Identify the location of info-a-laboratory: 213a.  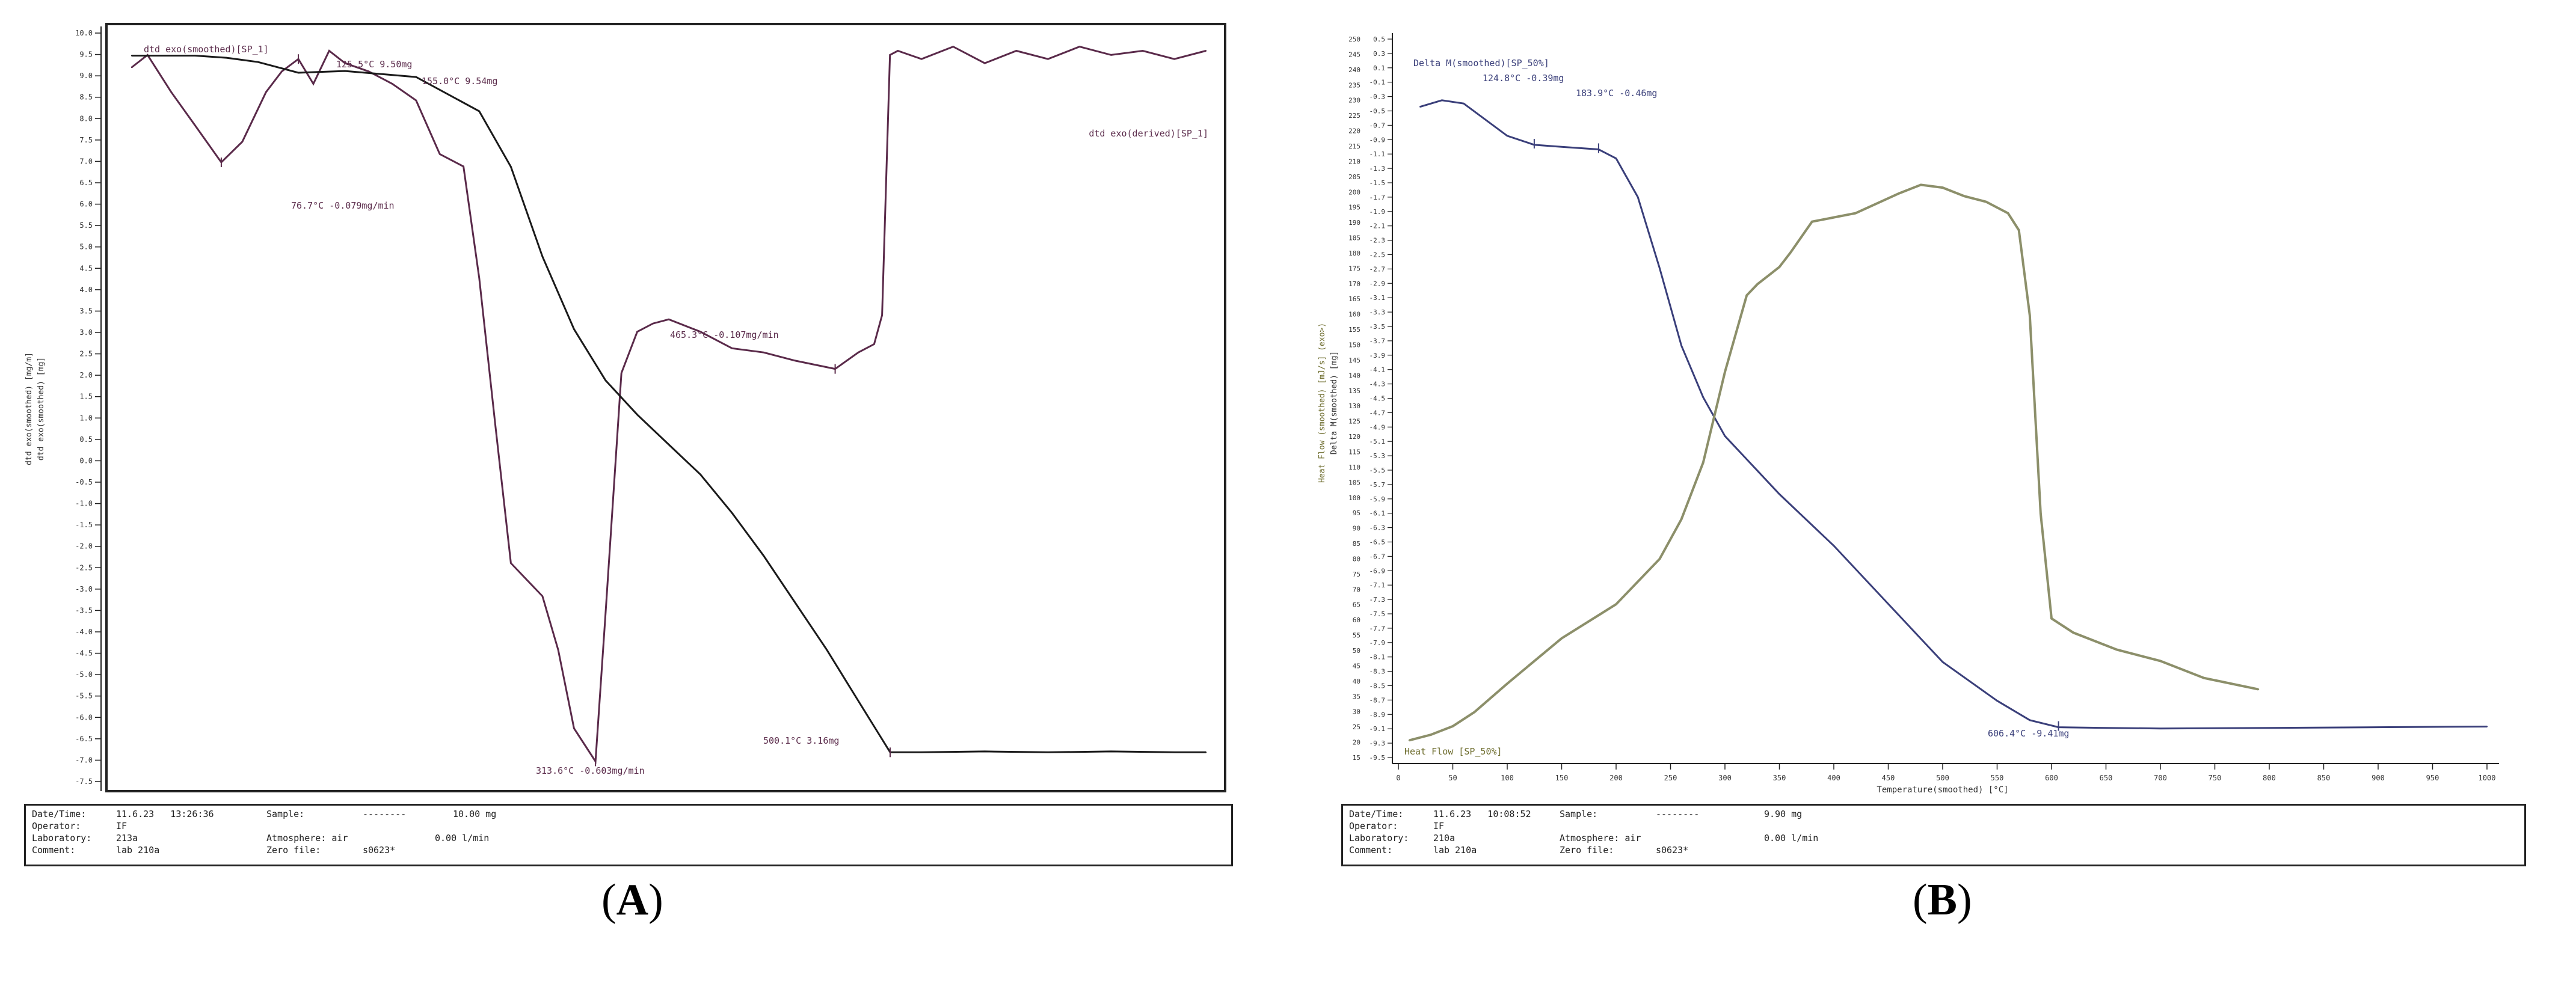
(127, 838).